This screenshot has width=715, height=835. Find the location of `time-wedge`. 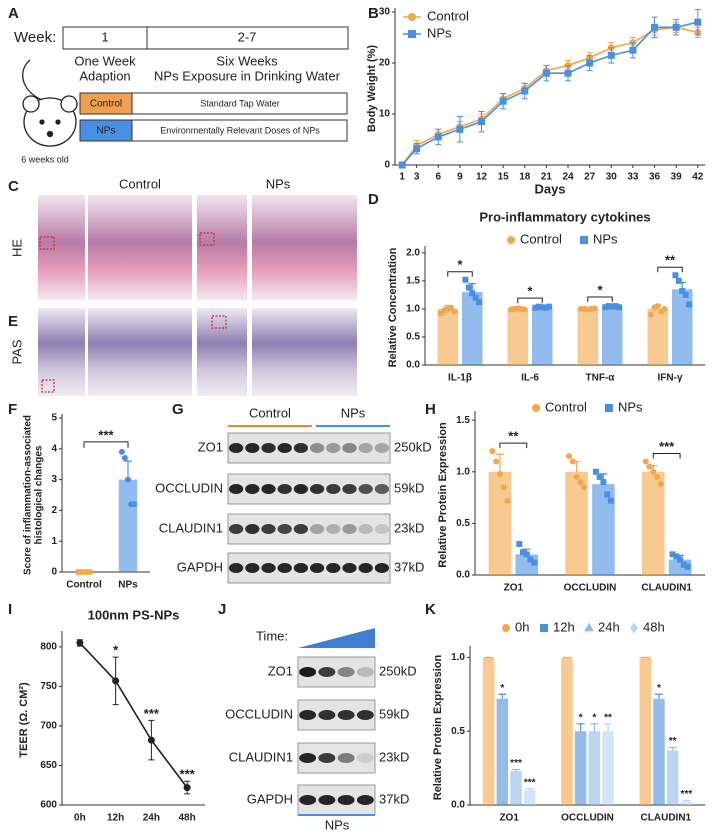

time-wedge is located at coordinates (336, 638).